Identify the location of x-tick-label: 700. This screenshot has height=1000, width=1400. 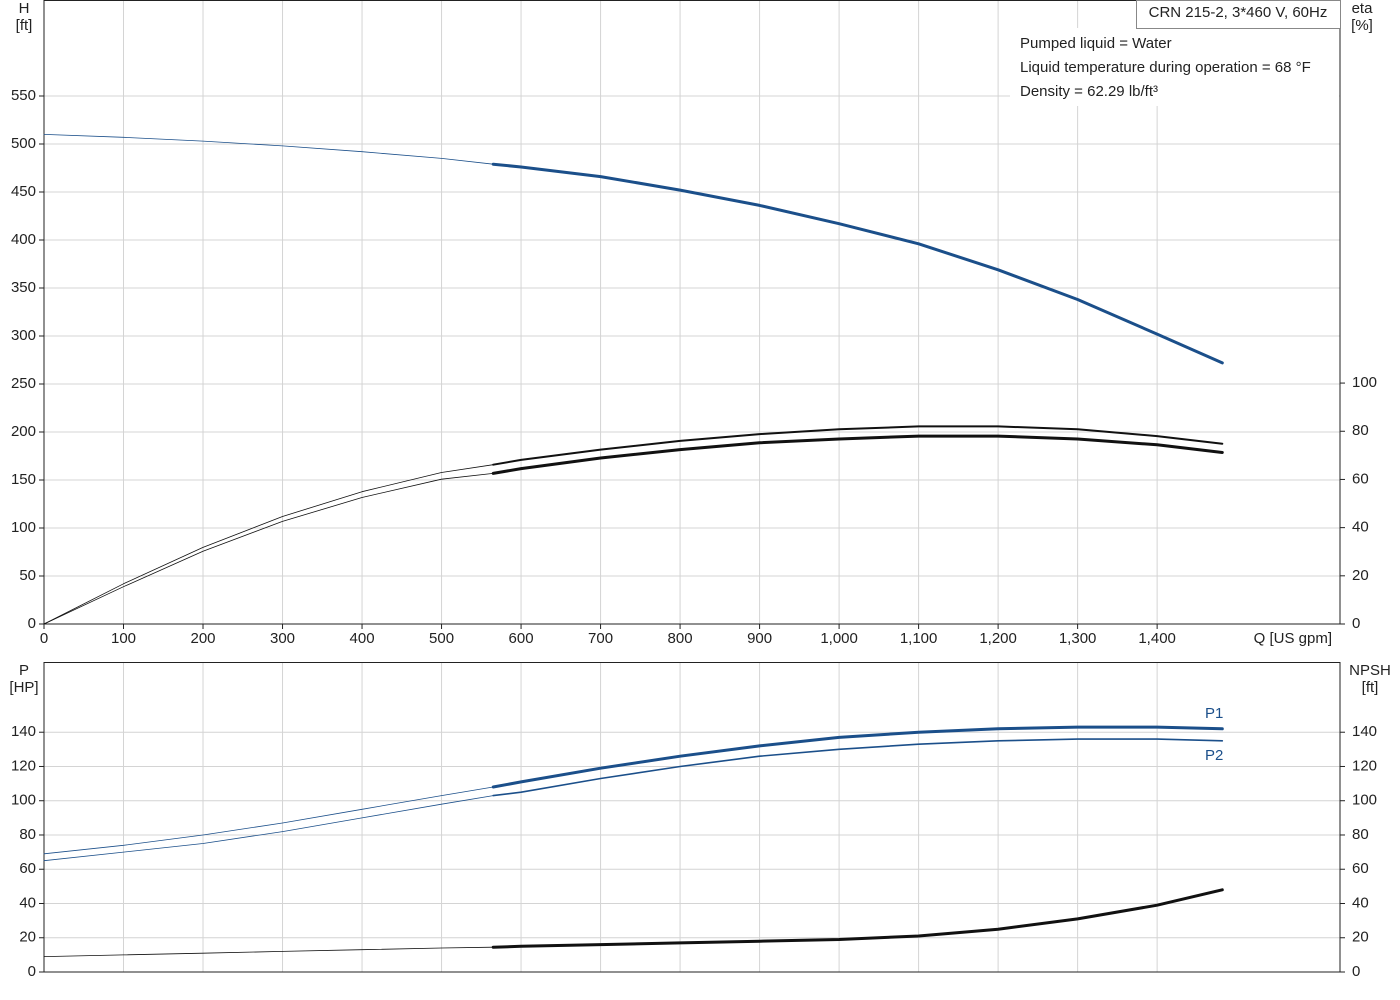
(600, 638).